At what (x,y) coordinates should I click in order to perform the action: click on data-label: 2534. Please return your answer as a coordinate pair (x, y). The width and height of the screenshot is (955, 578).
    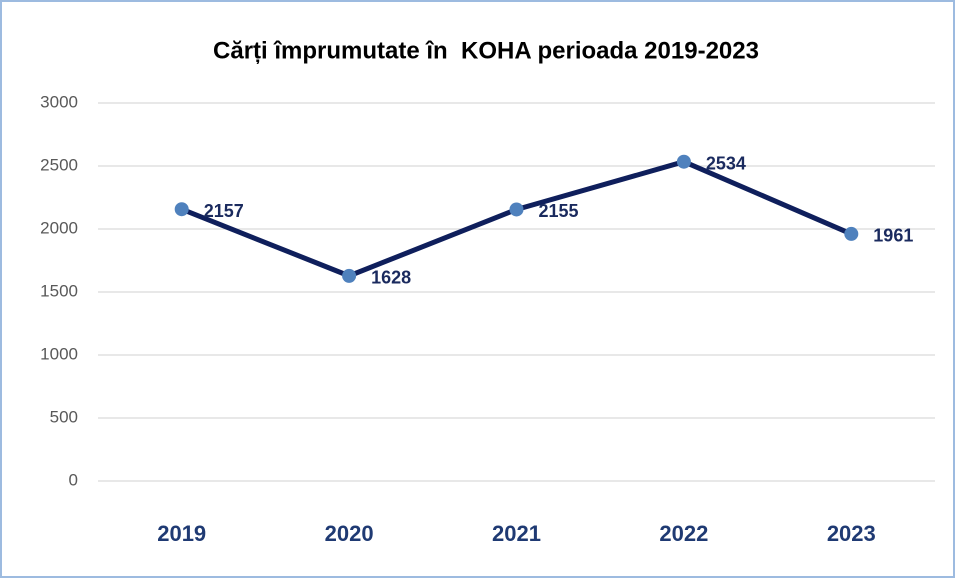
    Looking at the image, I should click on (726, 163).